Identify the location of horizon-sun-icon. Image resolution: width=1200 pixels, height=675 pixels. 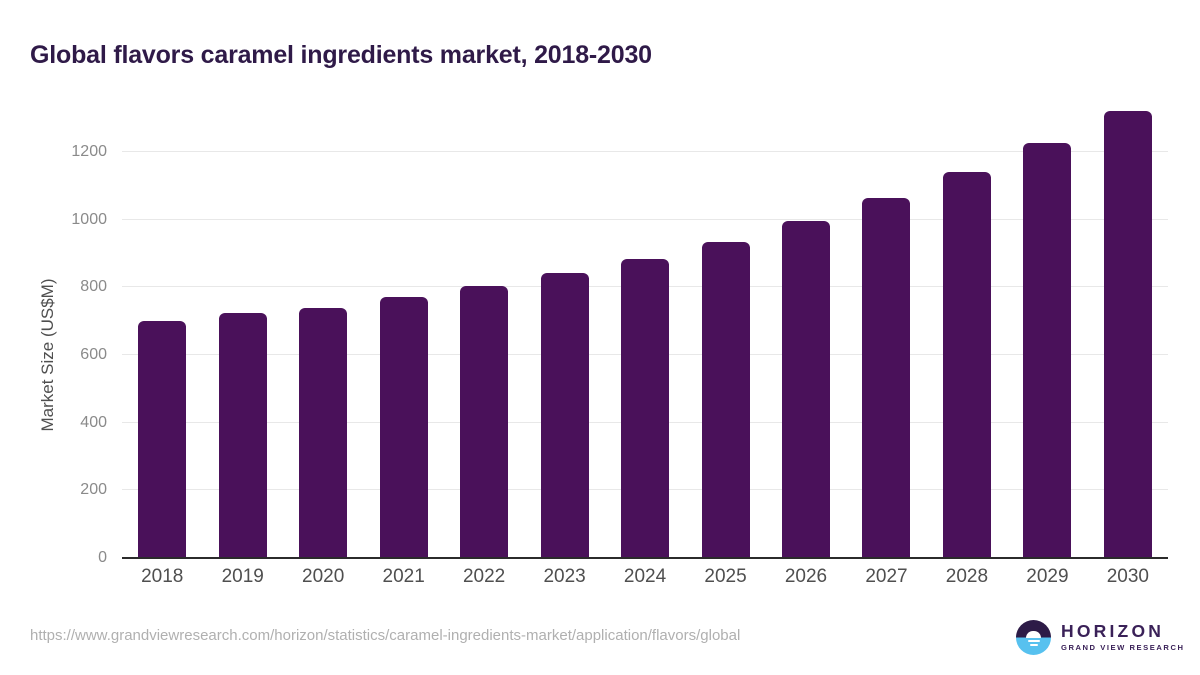
(1033, 637).